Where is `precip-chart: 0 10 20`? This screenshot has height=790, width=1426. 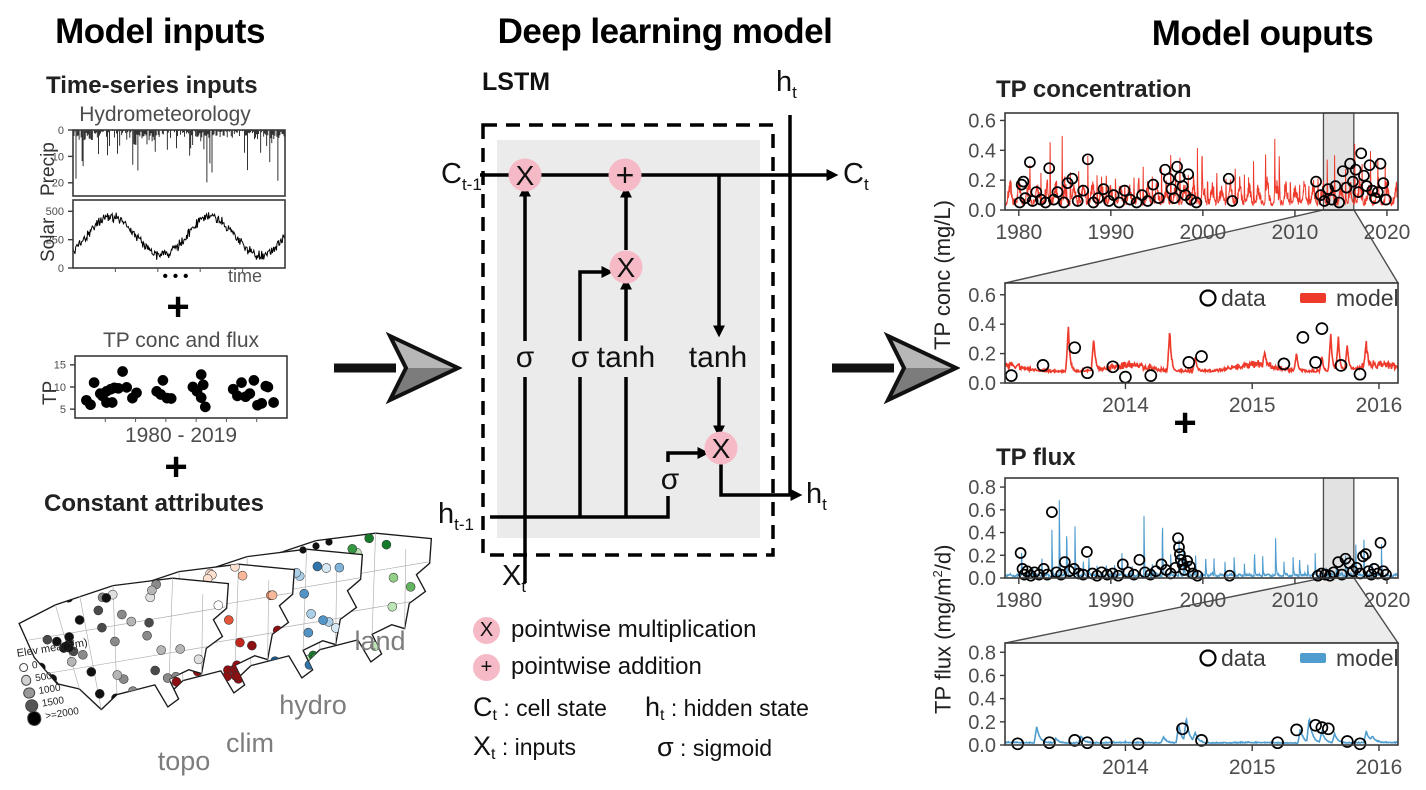 precip-chart: 0 10 20 is located at coordinates (169, 161).